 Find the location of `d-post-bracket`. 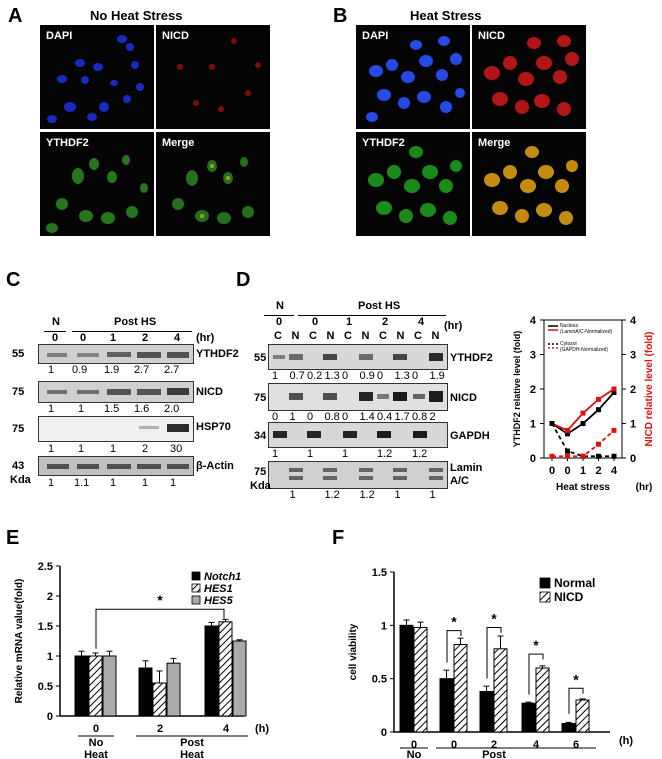

d-post-bracket is located at coordinates (372, 315).